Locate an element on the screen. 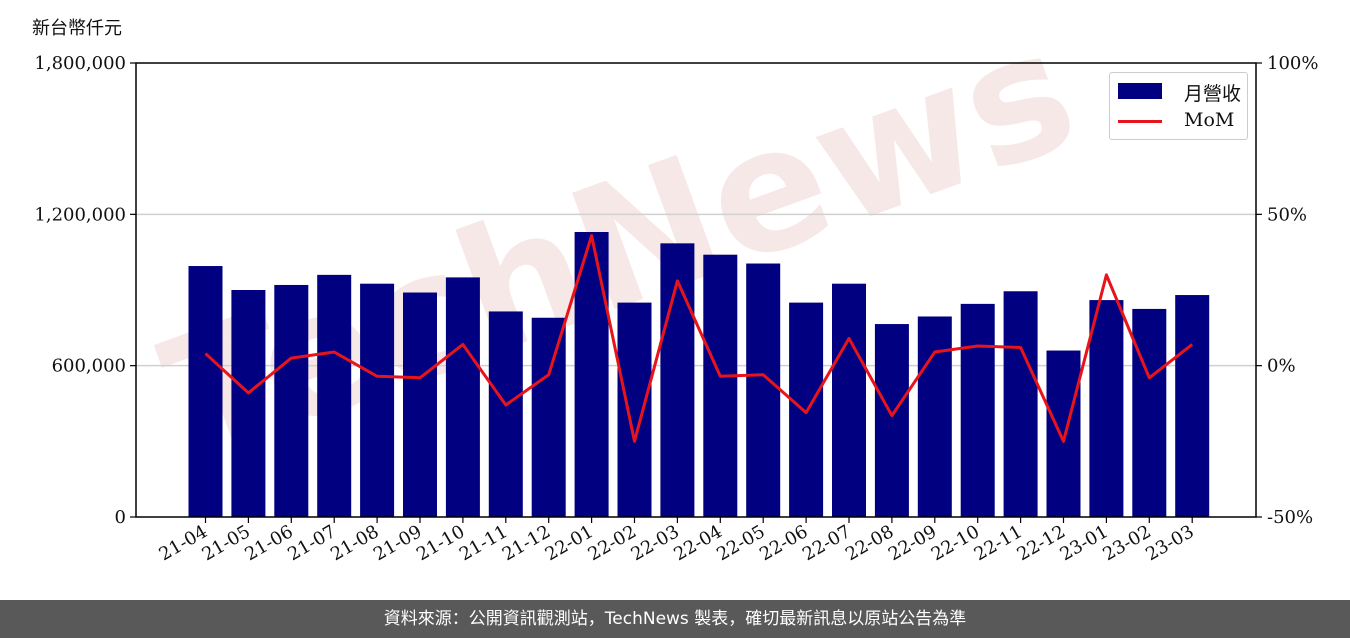  x-tick-label: 22-10 is located at coordinates (955, 543).